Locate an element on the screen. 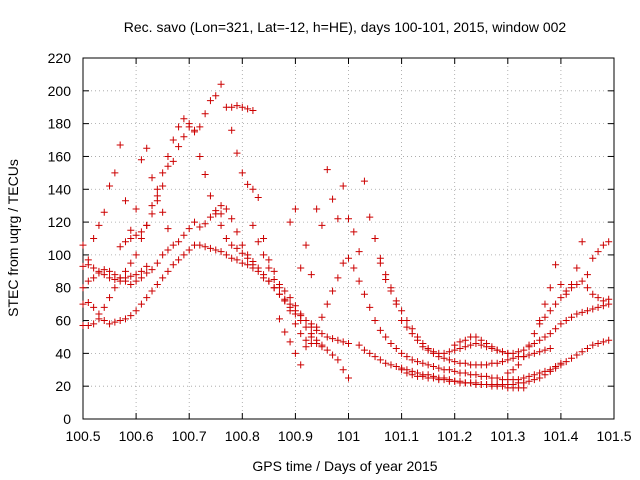 Image resolution: width=640 pixels, height=480 pixels. y-tick-label: 200 is located at coordinates (60, 91).